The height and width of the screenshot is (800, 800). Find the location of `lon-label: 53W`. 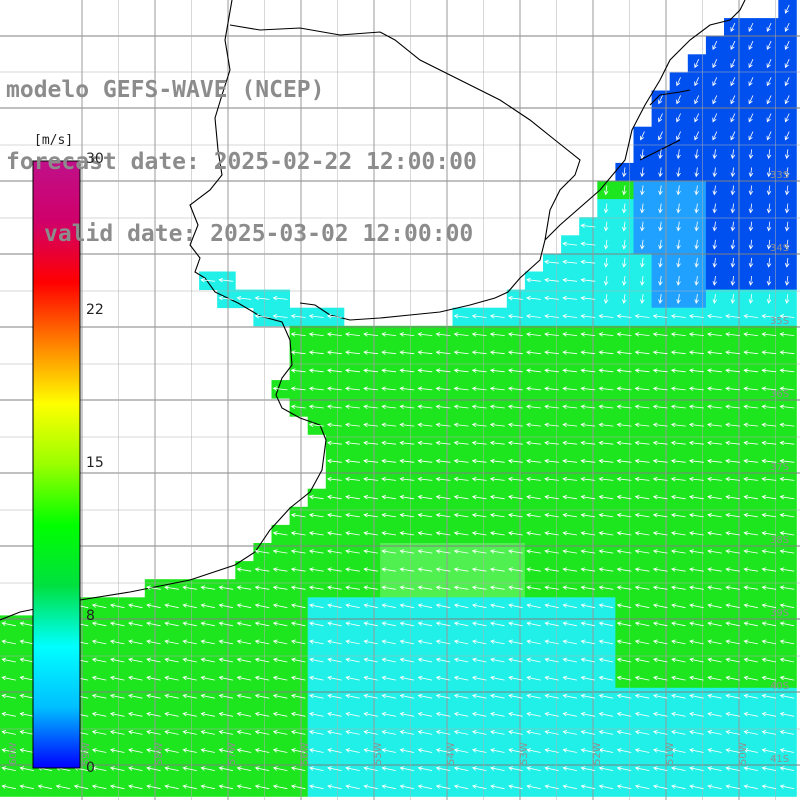

lon-label: 53W is located at coordinates (524, 753).